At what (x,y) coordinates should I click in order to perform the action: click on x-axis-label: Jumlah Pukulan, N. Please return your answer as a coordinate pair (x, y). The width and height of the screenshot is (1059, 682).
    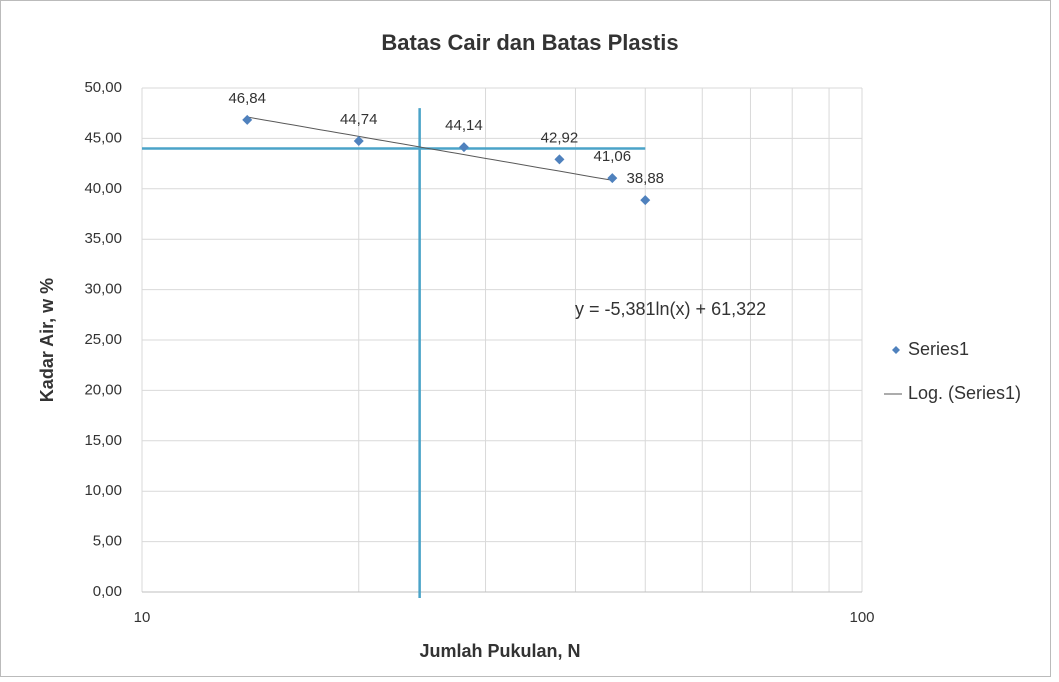
    Looking at the image, I should click on (499, 651).